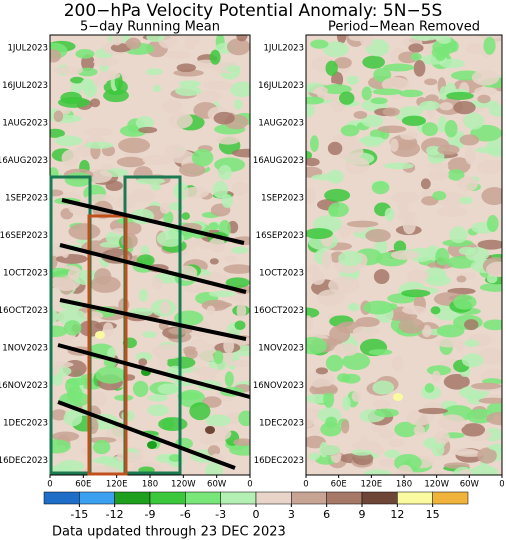 The height and width of the screenshot is (540, 506). Describe the element at coordinates (217, 485) in the screenshot. I see `x-tick-label: 60W` at that location.